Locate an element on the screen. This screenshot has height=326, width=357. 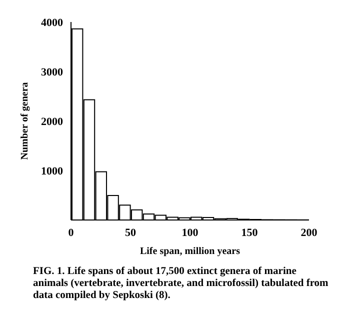
x-tick-label: 200 is located at coordinates (309, 232).